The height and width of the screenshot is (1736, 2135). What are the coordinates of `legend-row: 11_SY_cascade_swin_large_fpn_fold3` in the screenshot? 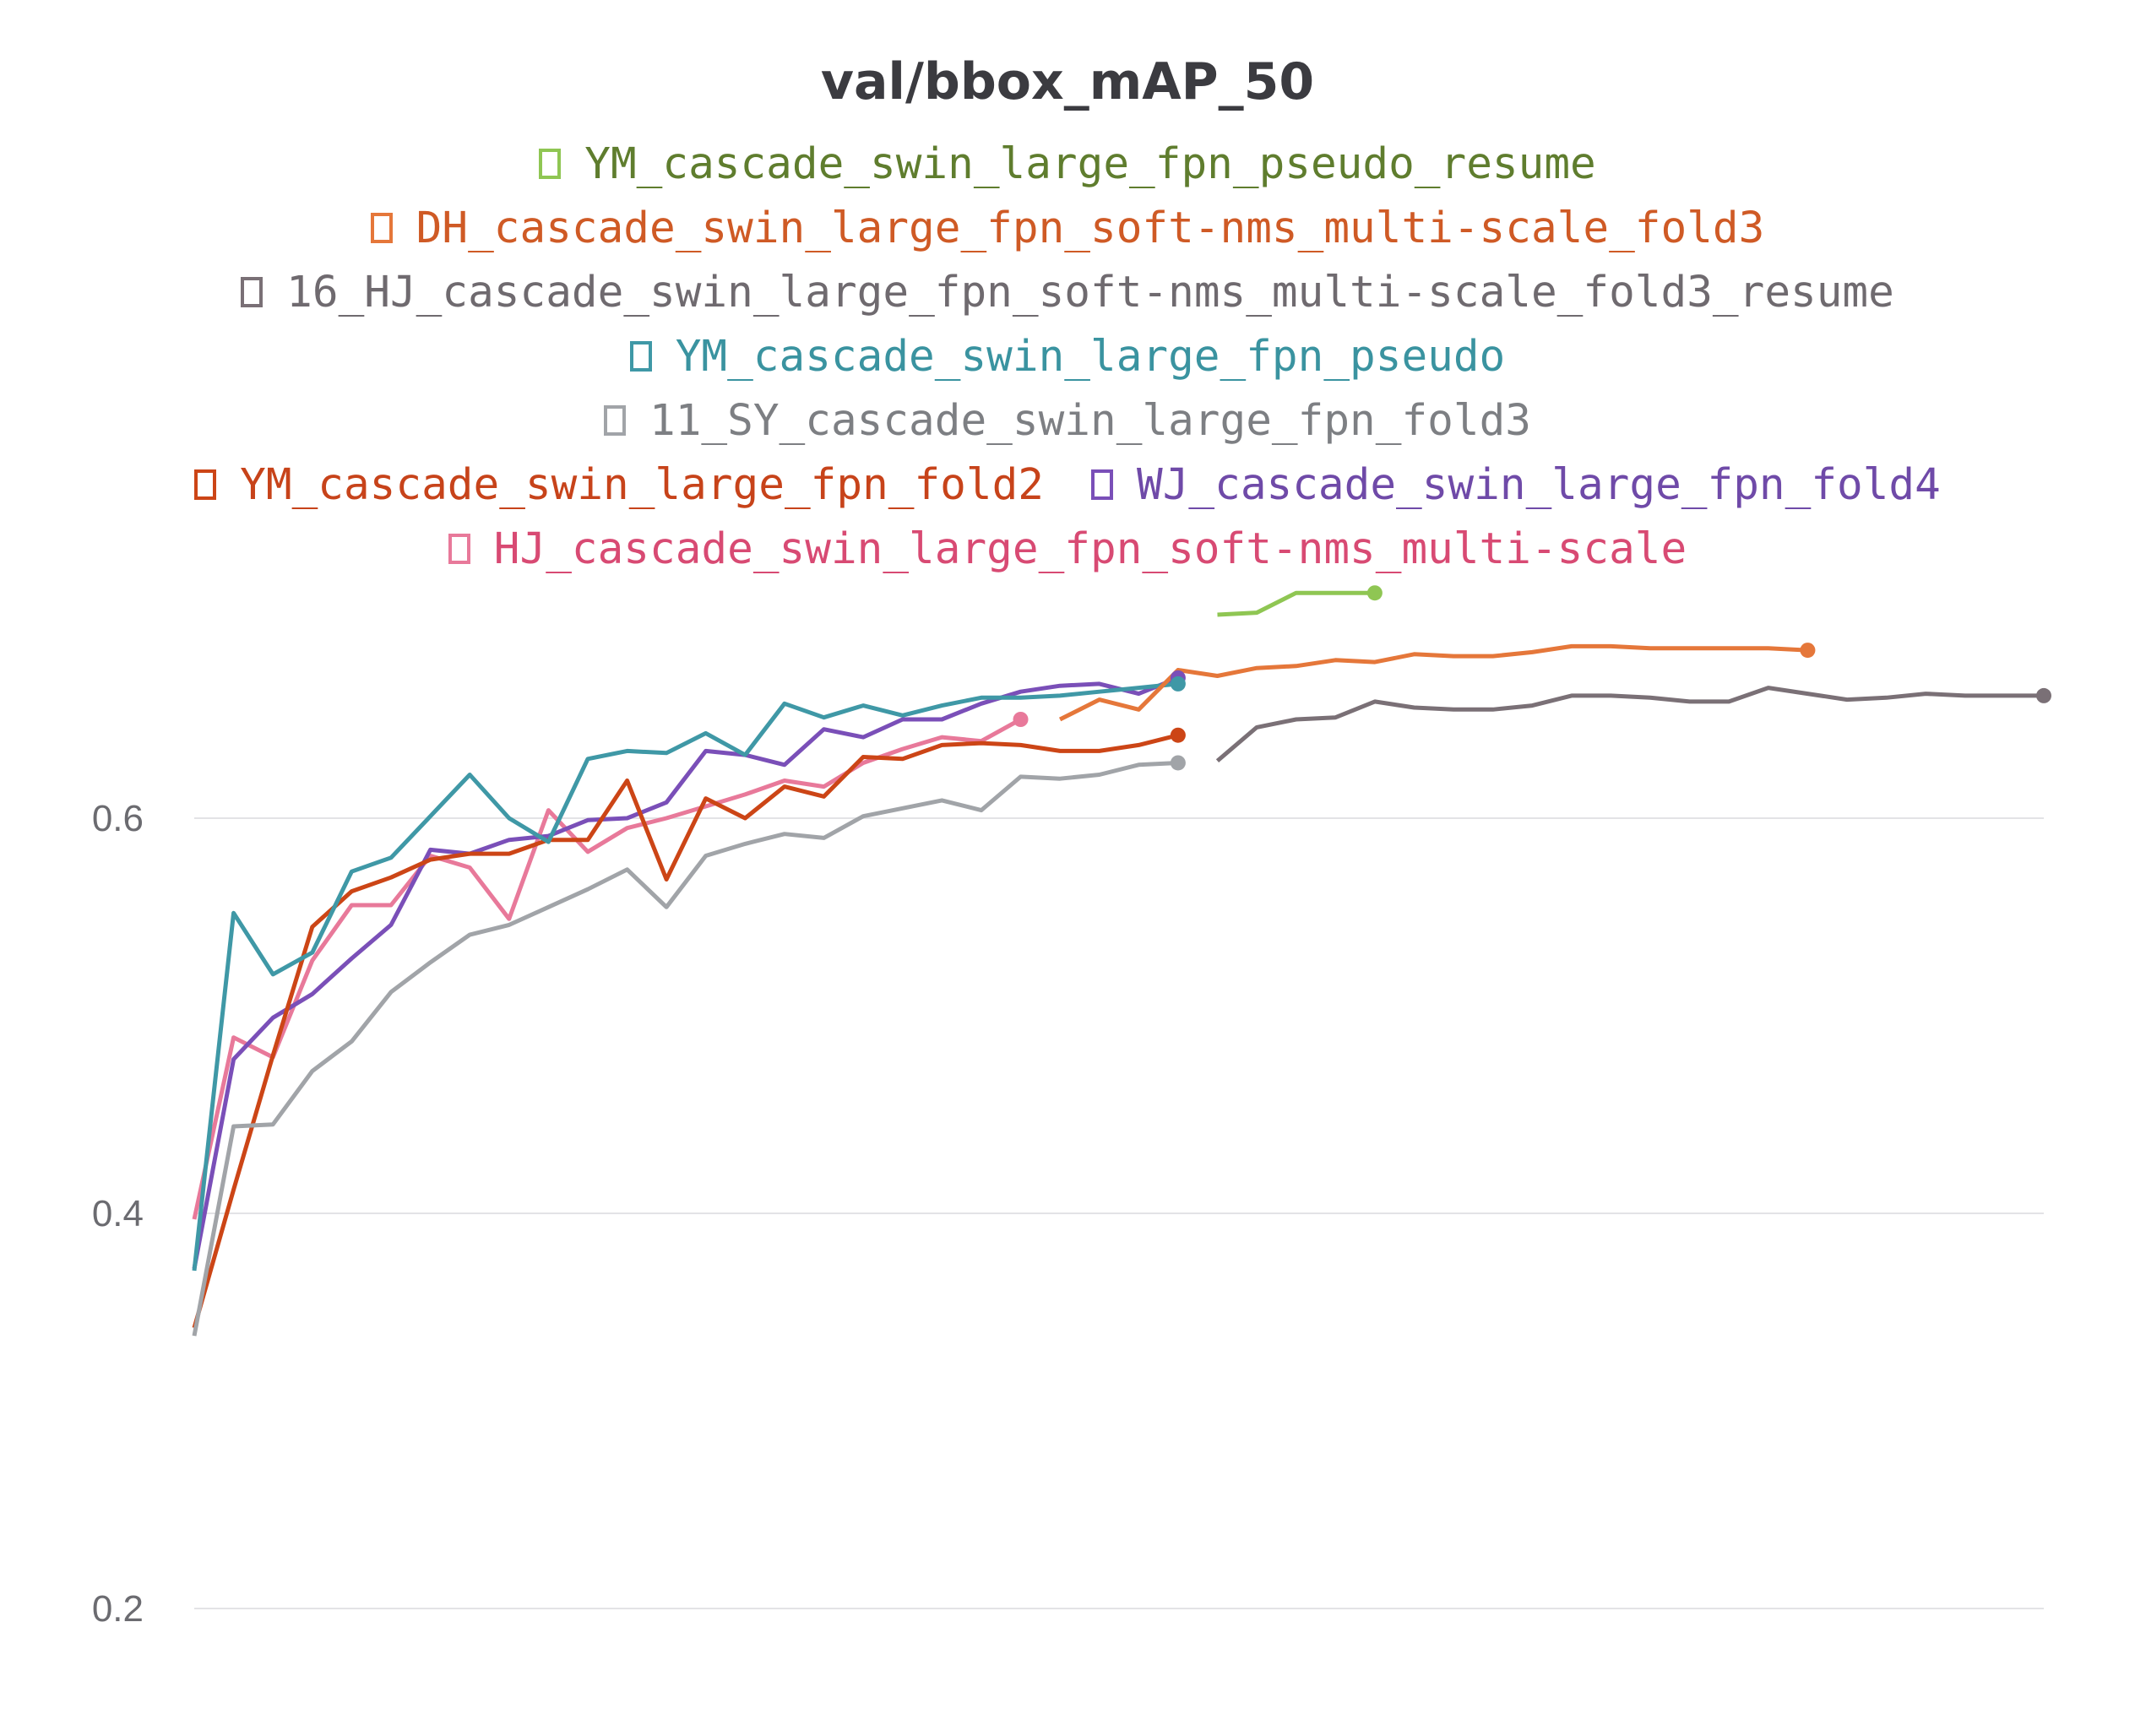 It's located at (1067, 420).